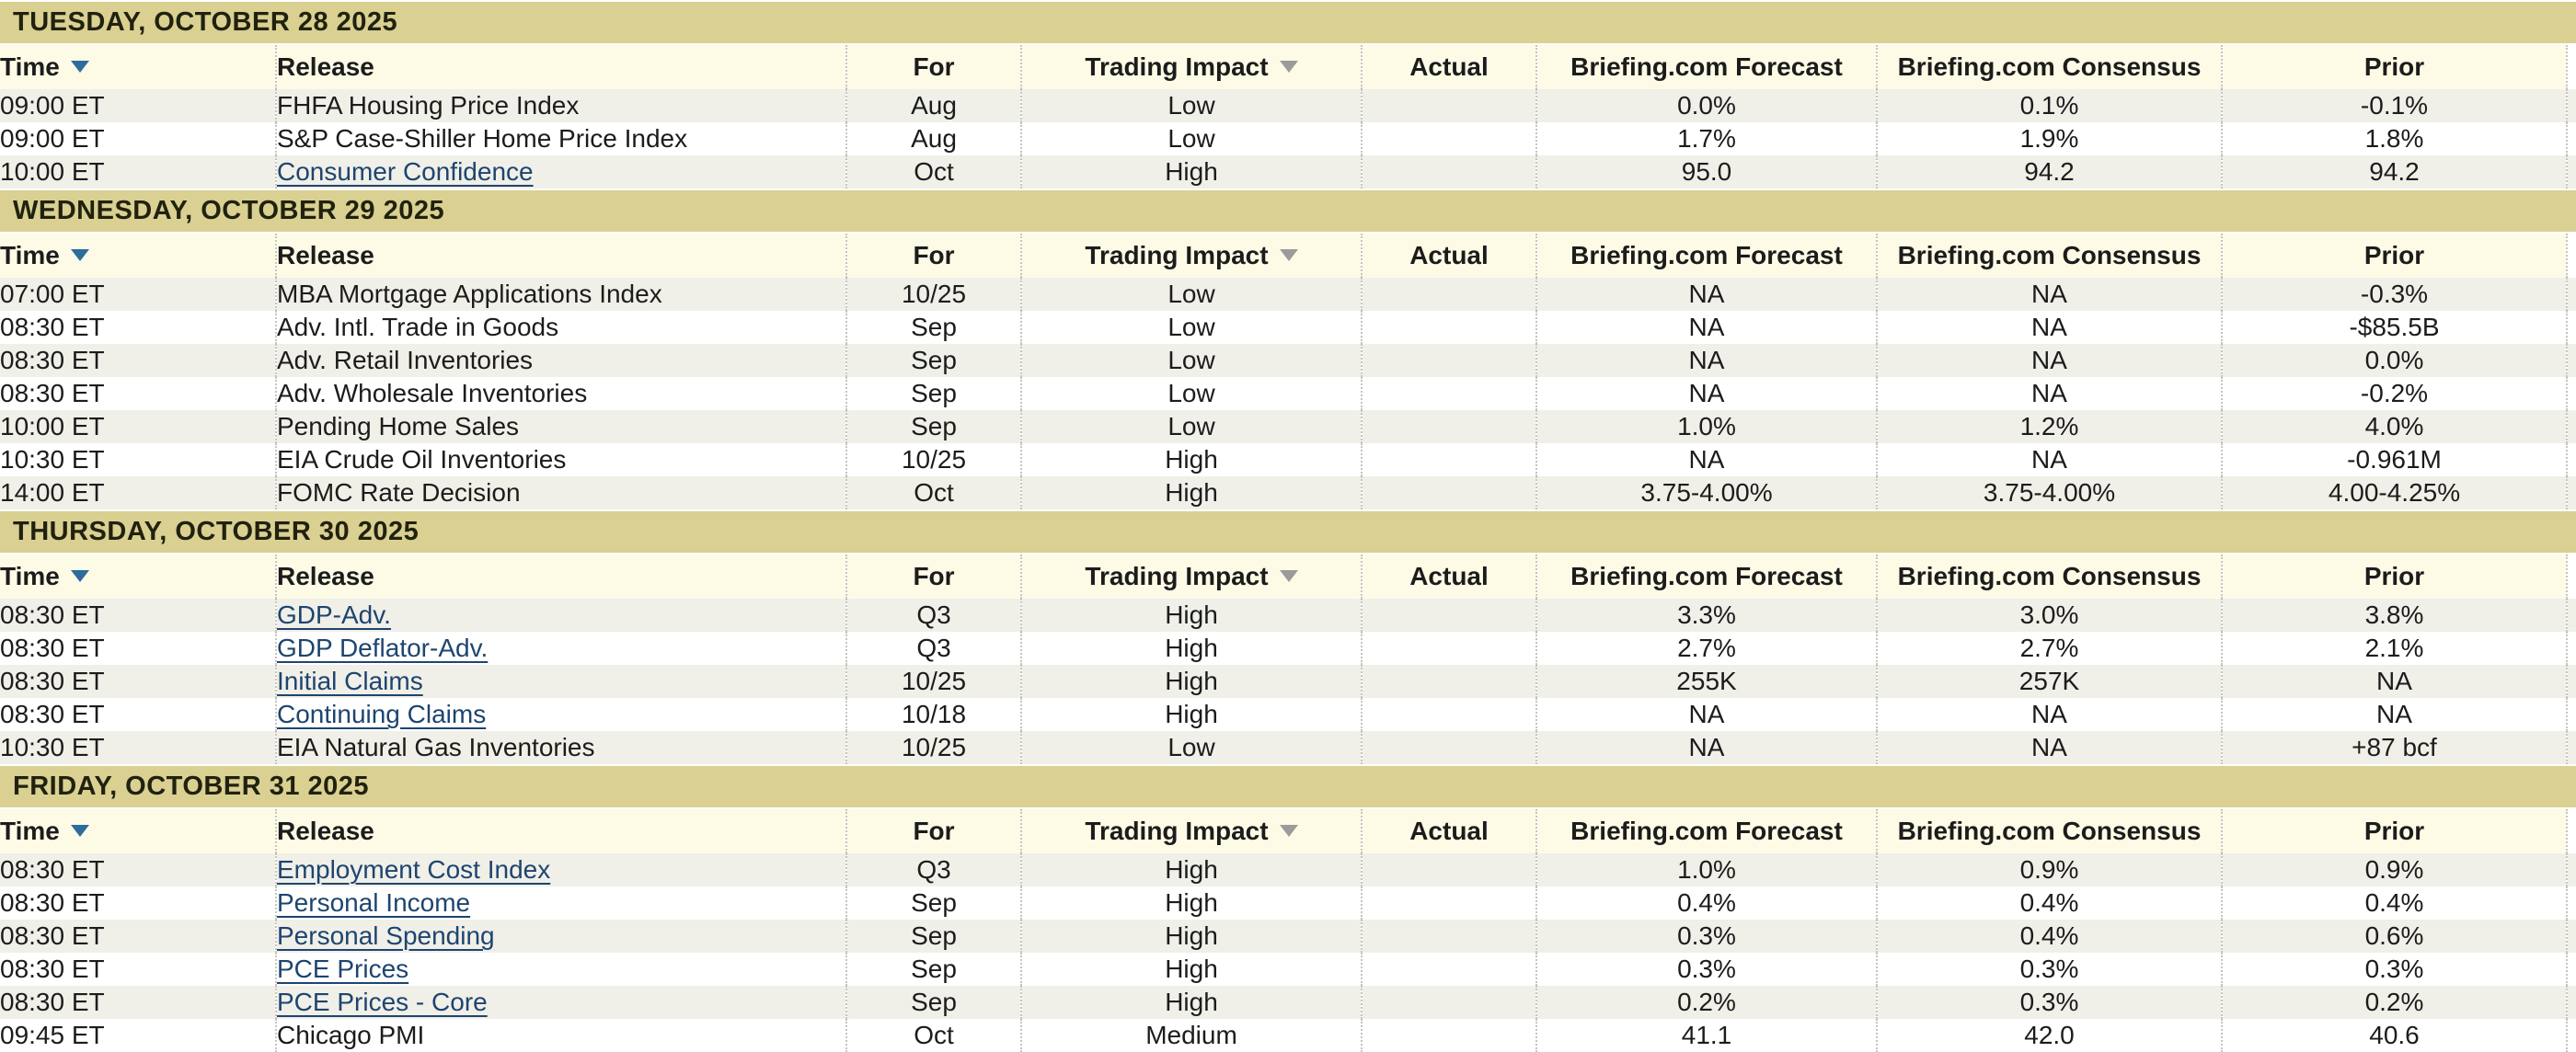  Describe the element at coordinates (560, 327) in the screenshot. I see `release-cell: Adv. Intl. Trade in Goods` at that location.